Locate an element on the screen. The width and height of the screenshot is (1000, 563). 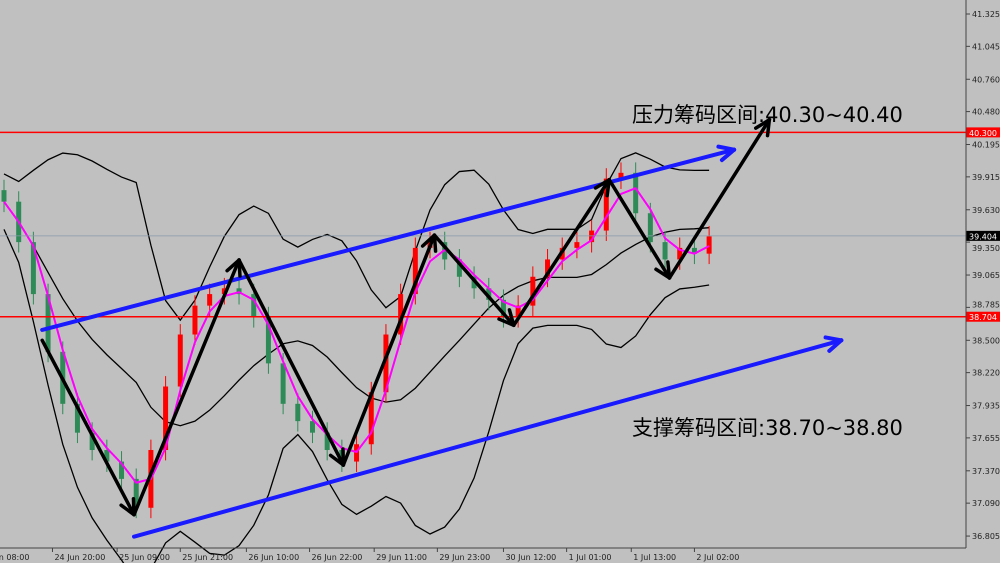
y-tick-label: 40.195 is located at coordinates (986, 145).